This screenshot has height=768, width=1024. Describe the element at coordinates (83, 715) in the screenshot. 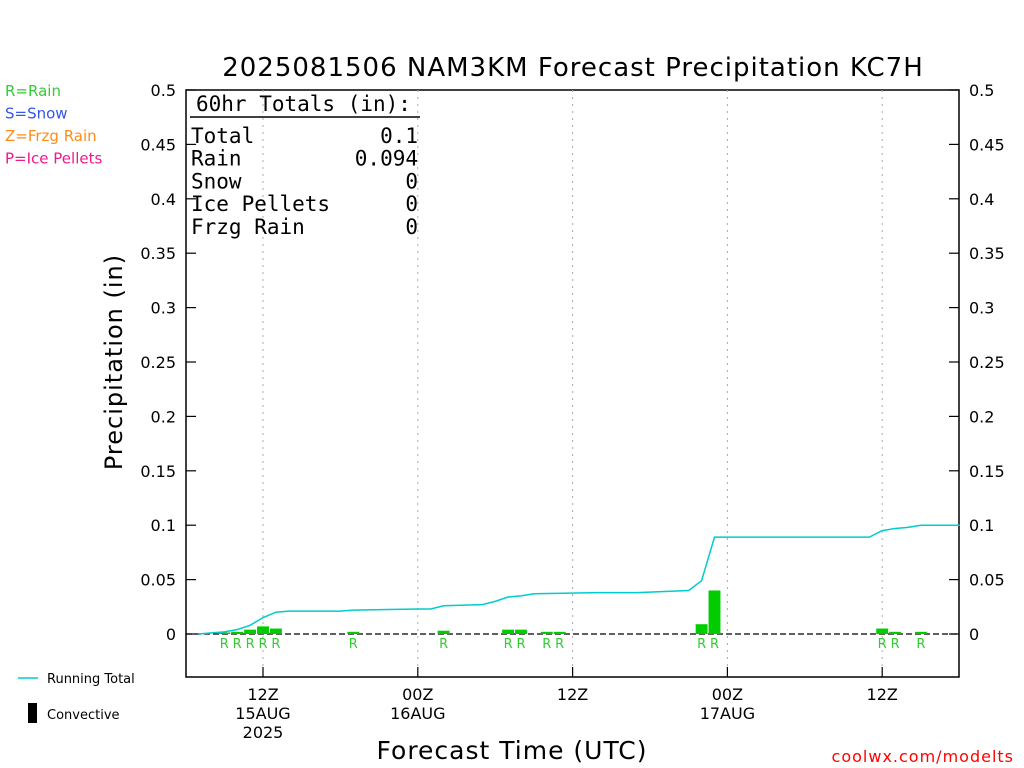

I see `convective-legend-label: Convective` at that location.